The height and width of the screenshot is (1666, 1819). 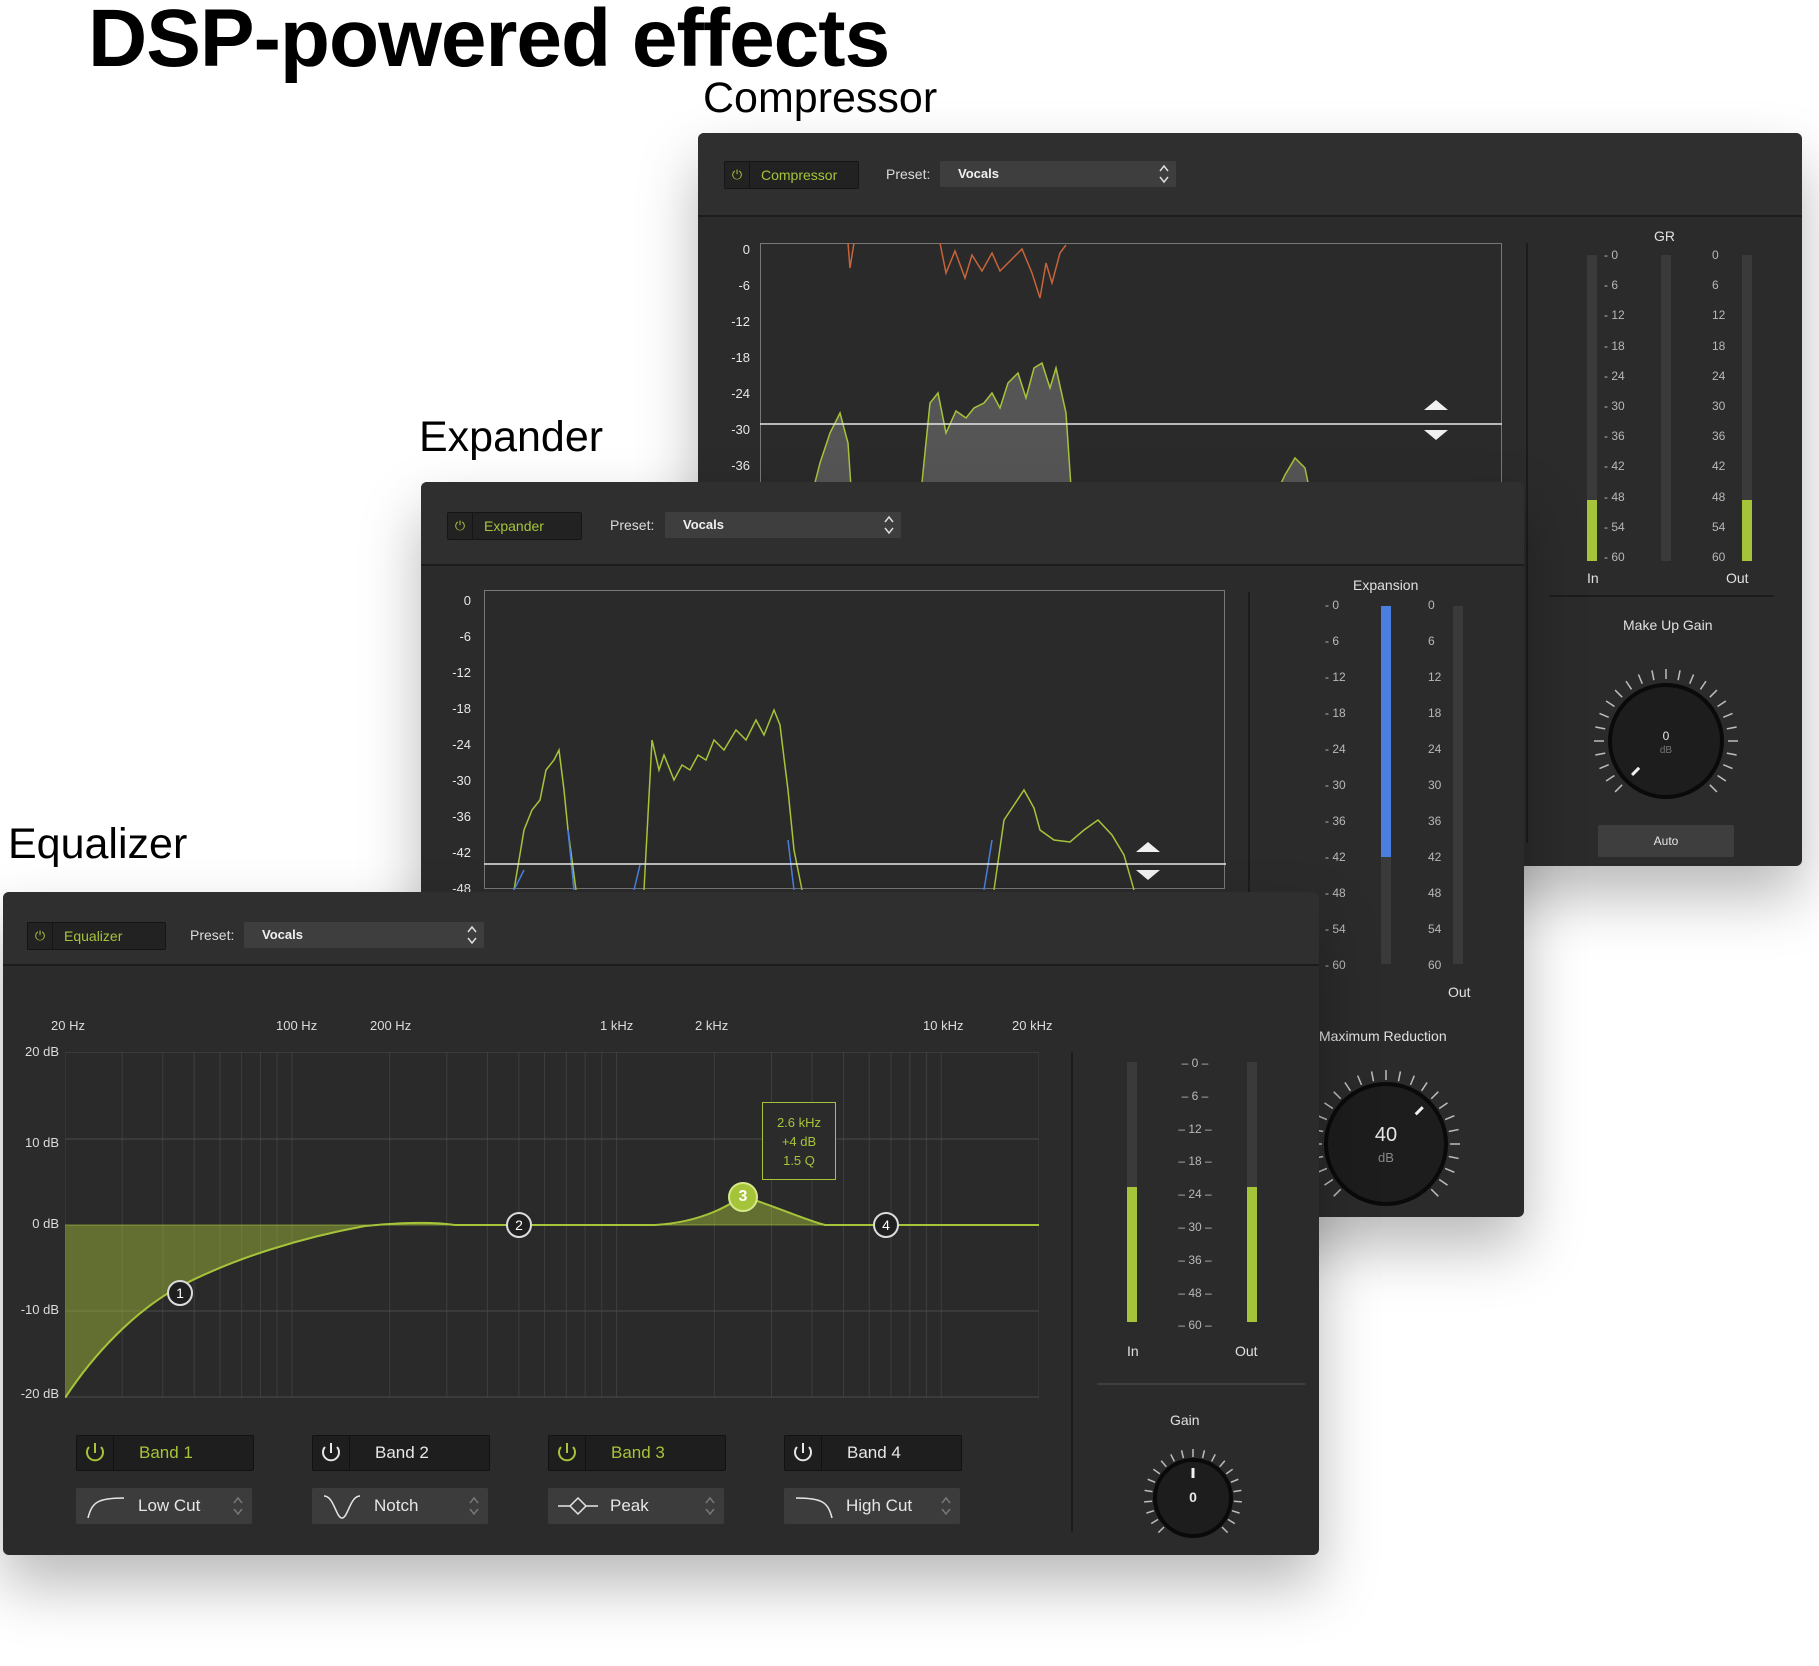 I want to click on band-1-type-select: Low Cut, so click(x=164, y=1506).